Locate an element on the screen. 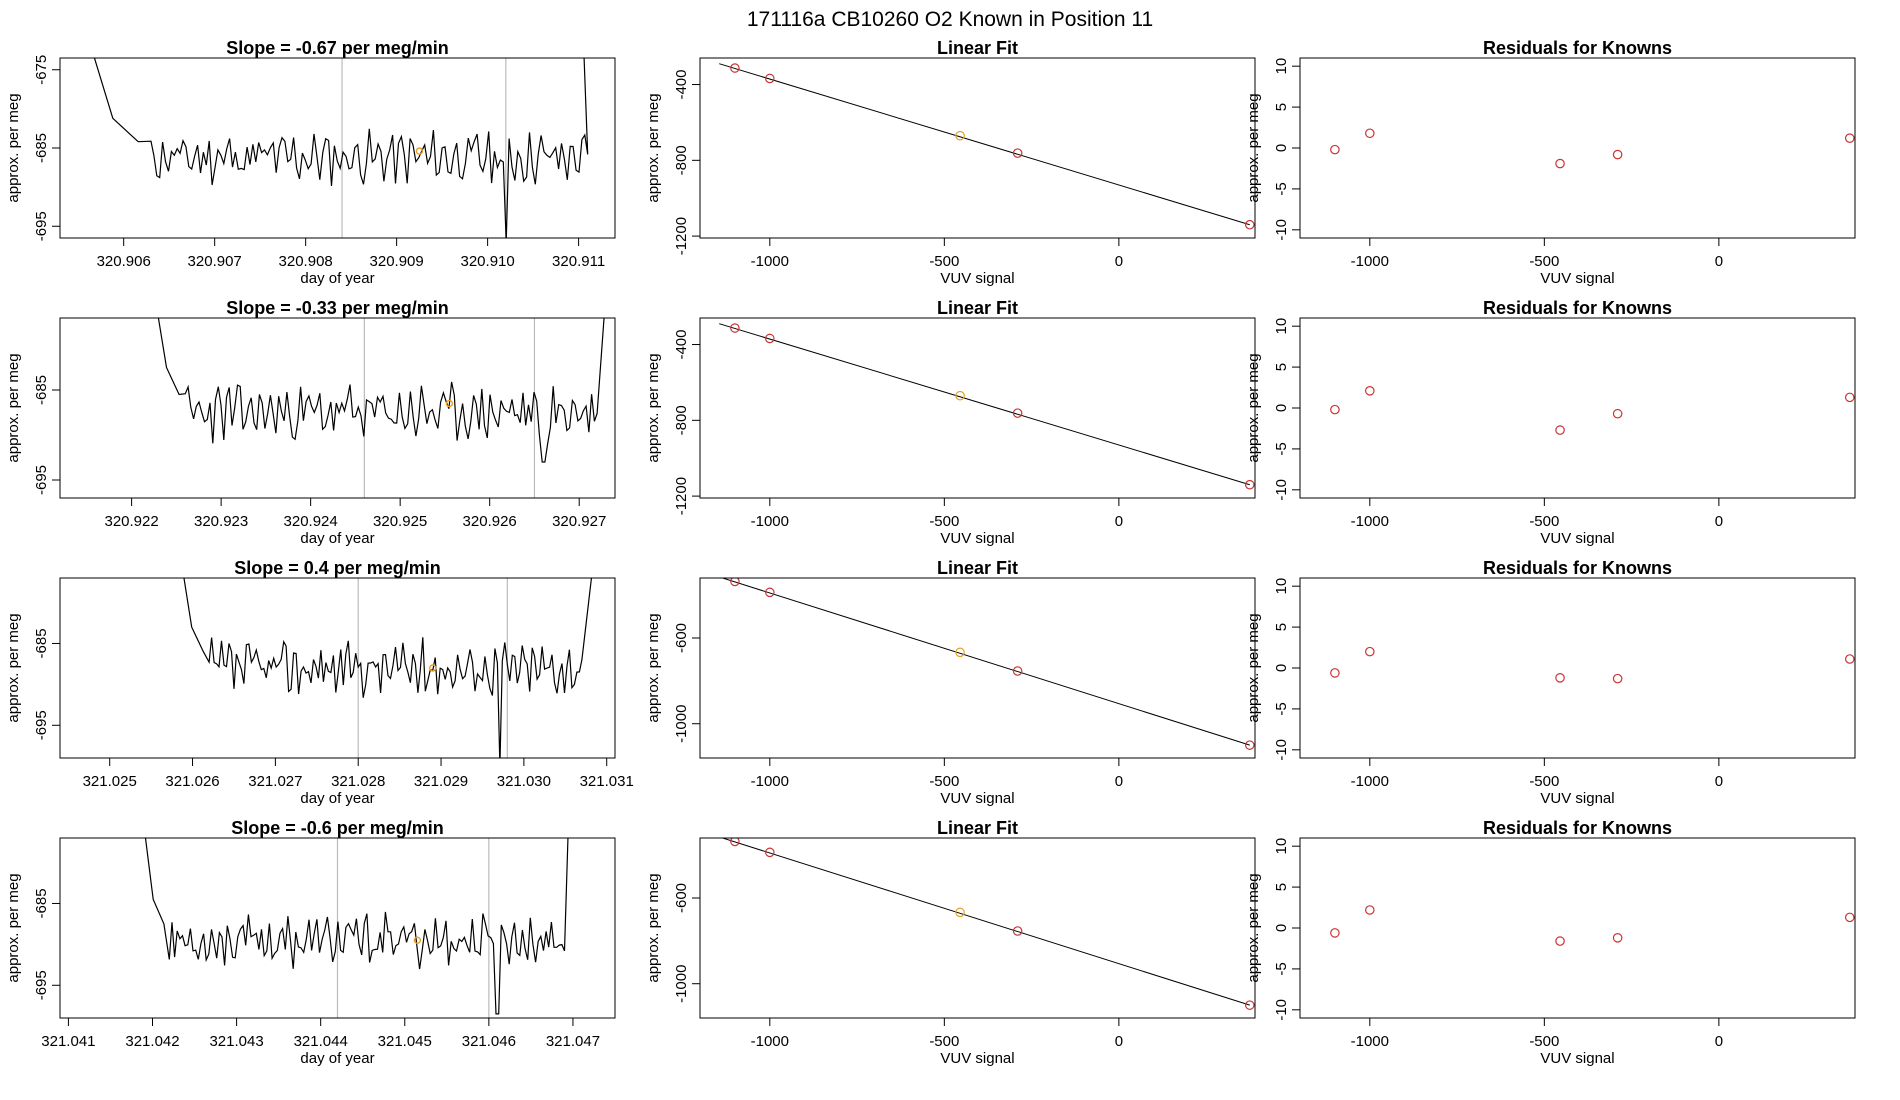 Image resolution: width=1900 pixels, height=1100 pixels. y-tick-label: 10 is located at coordinates (1281, 326).